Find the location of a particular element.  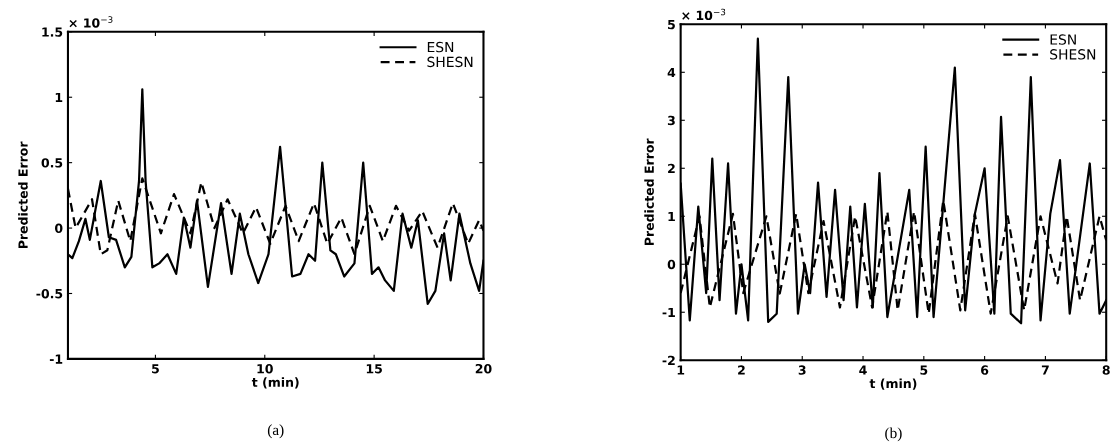

y-tick-label: 5 is located at coordinates (671, 24).